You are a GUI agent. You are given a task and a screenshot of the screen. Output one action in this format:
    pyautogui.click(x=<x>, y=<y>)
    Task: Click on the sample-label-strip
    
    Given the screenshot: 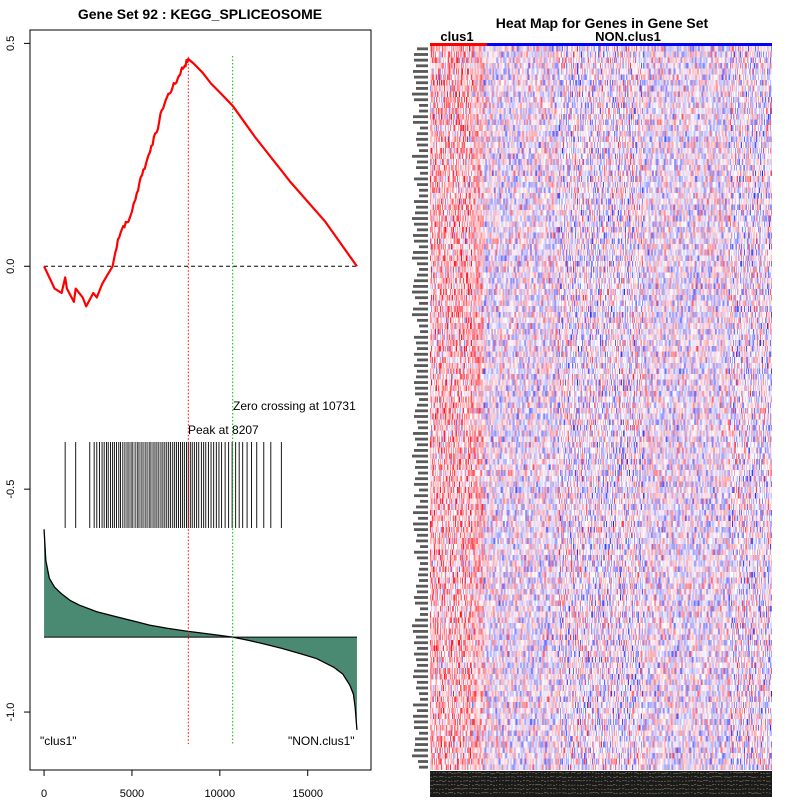 What is the action you would take?
    pyautogui.click(x=601, y=784)
    